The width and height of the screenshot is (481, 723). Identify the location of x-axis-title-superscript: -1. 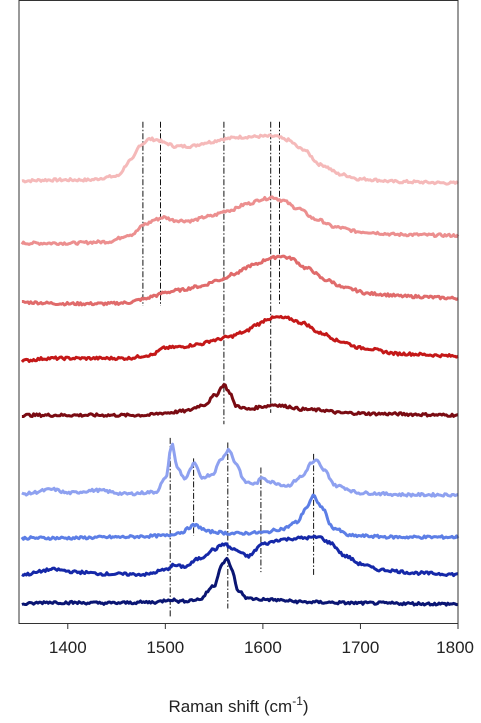
(297, 701).